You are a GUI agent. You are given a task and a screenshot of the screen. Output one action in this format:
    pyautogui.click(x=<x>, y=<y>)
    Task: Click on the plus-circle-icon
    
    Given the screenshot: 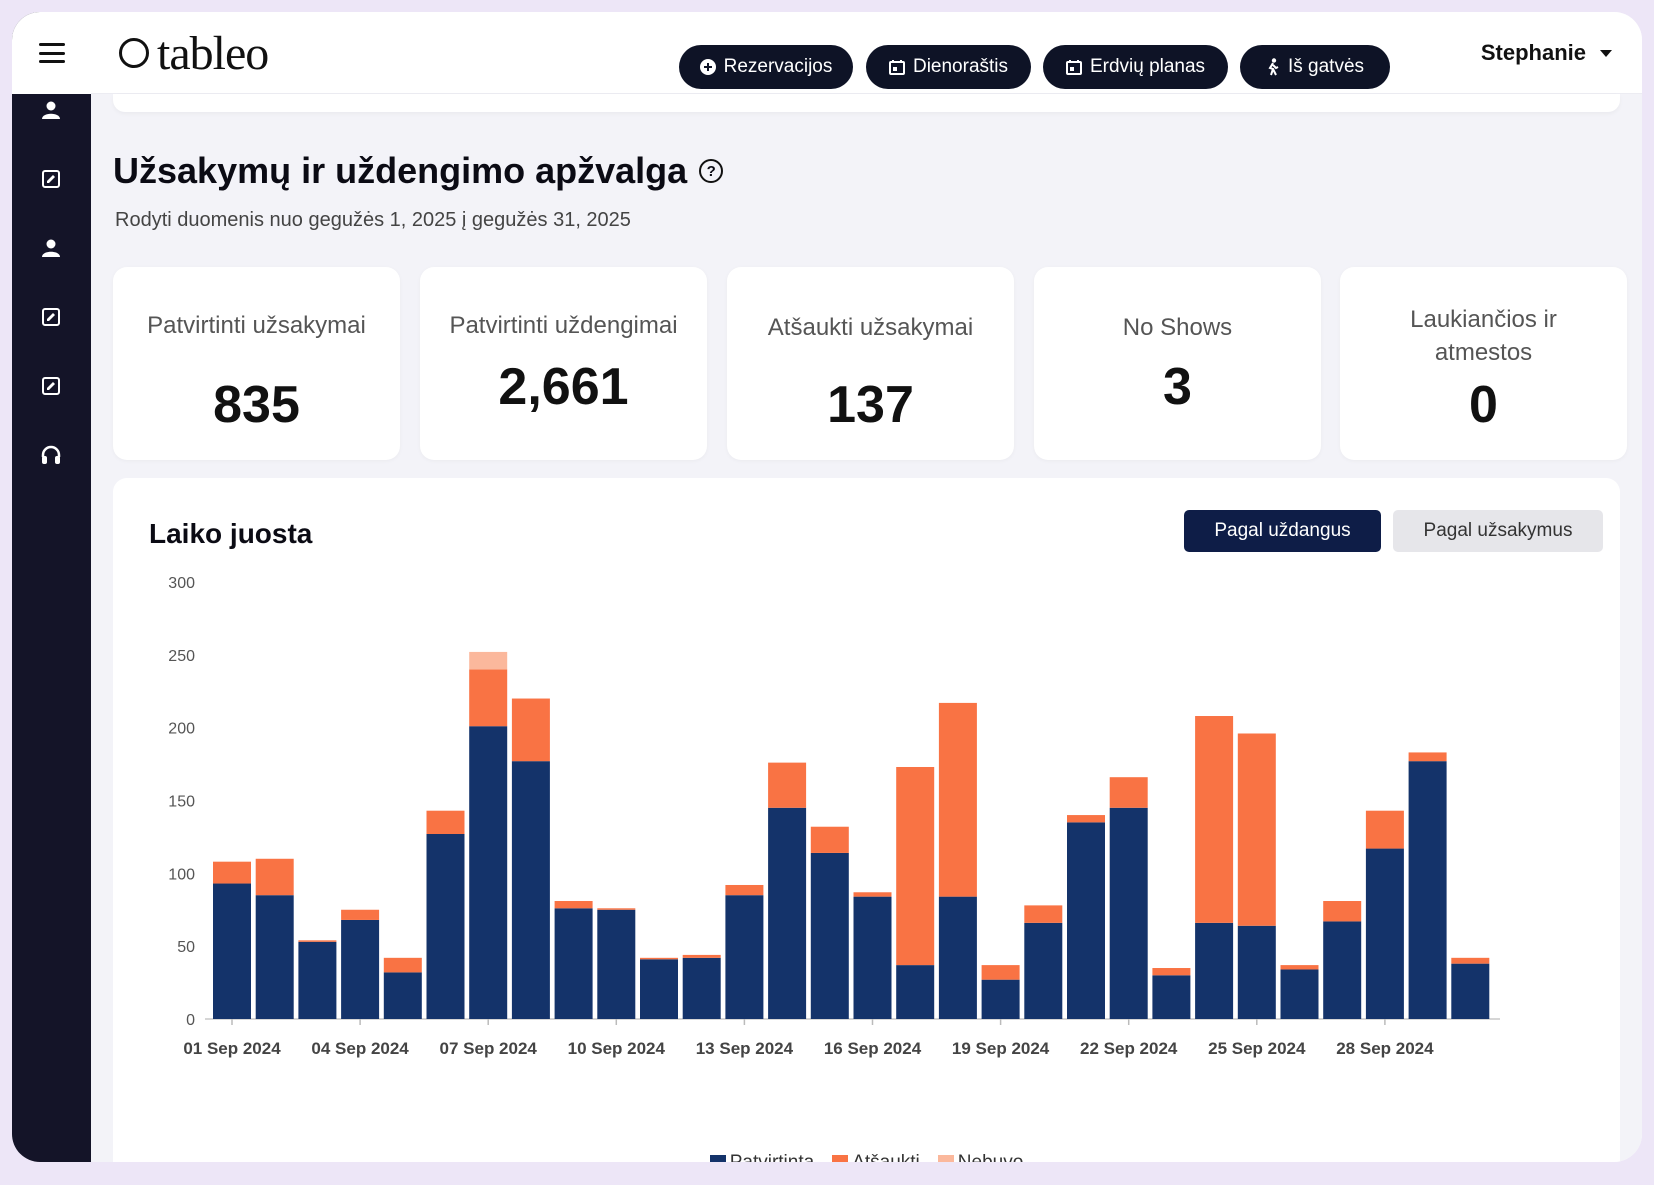 What is the action you would take?
    pyautogui.click(x=707, y=67)
    